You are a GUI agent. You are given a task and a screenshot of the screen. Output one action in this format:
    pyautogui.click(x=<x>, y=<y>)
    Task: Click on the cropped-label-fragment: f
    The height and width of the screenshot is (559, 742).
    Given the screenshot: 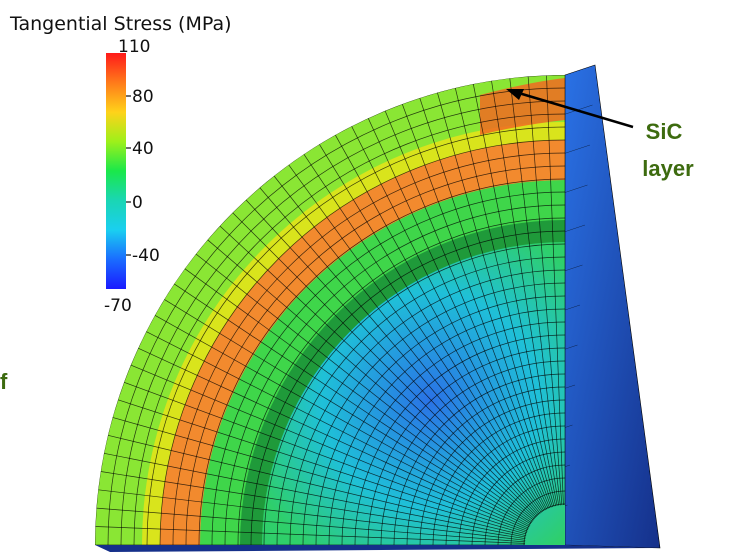 What is the action you would take?
    pyautogui.click(x=4, y=381)
    